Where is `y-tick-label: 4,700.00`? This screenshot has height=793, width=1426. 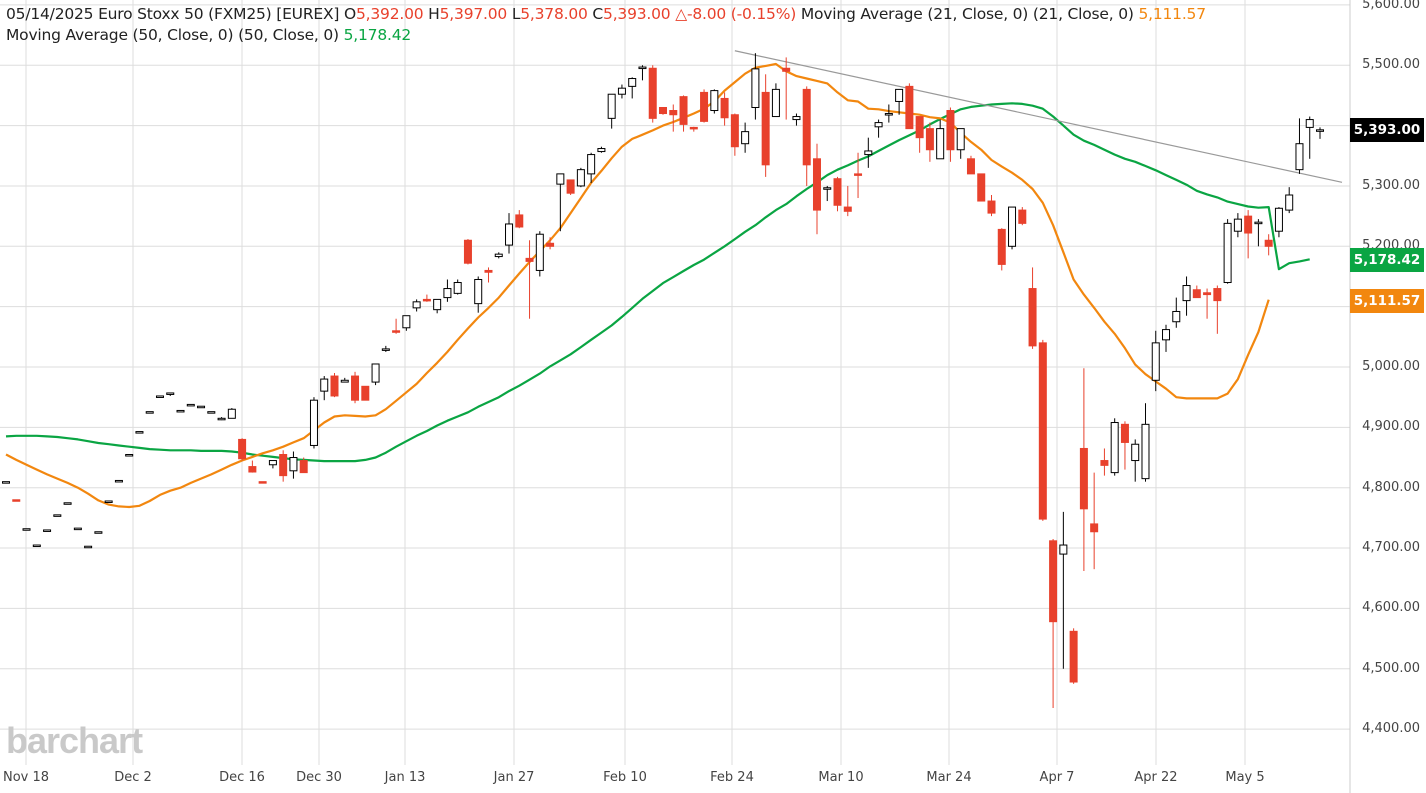
y-tick-label: 4,700.00 is located at coordinates (1391, 548).